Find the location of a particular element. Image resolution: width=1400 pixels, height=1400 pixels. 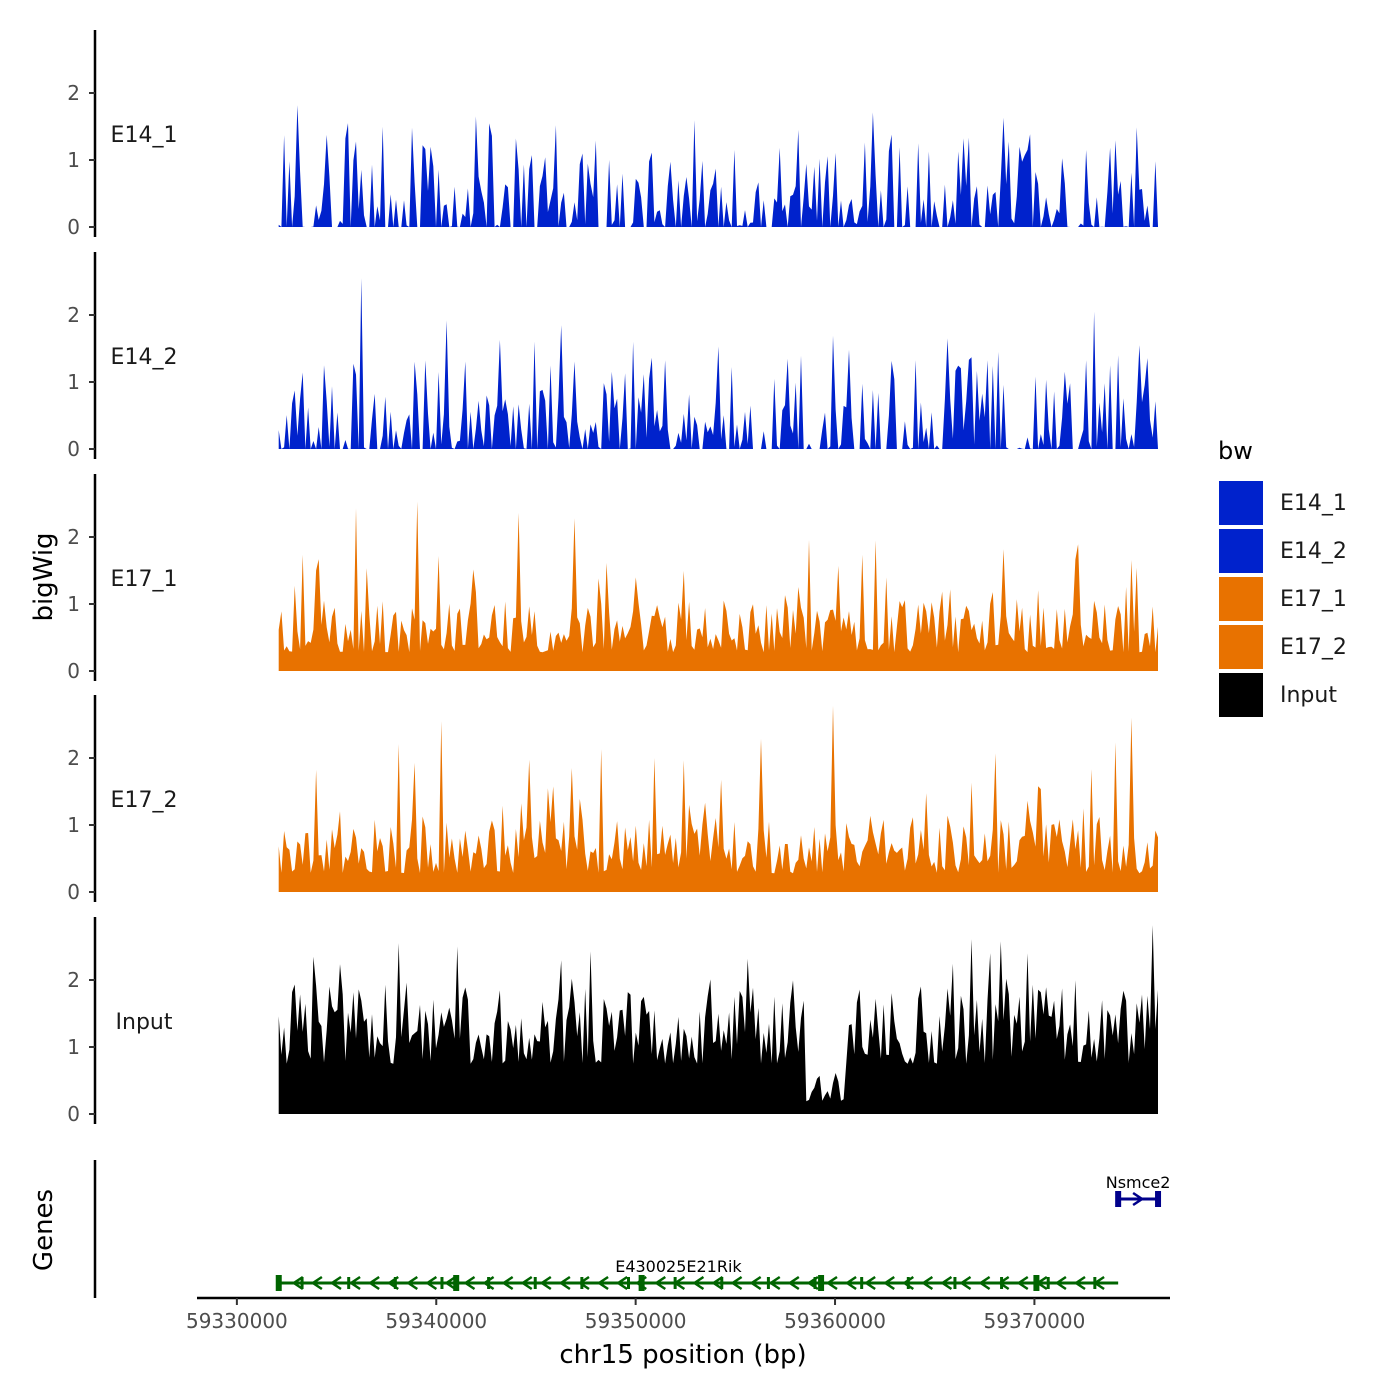

gene-annotation-panel: E430025E21Rik Nsmce2 is located at coordinates (632, 1229).